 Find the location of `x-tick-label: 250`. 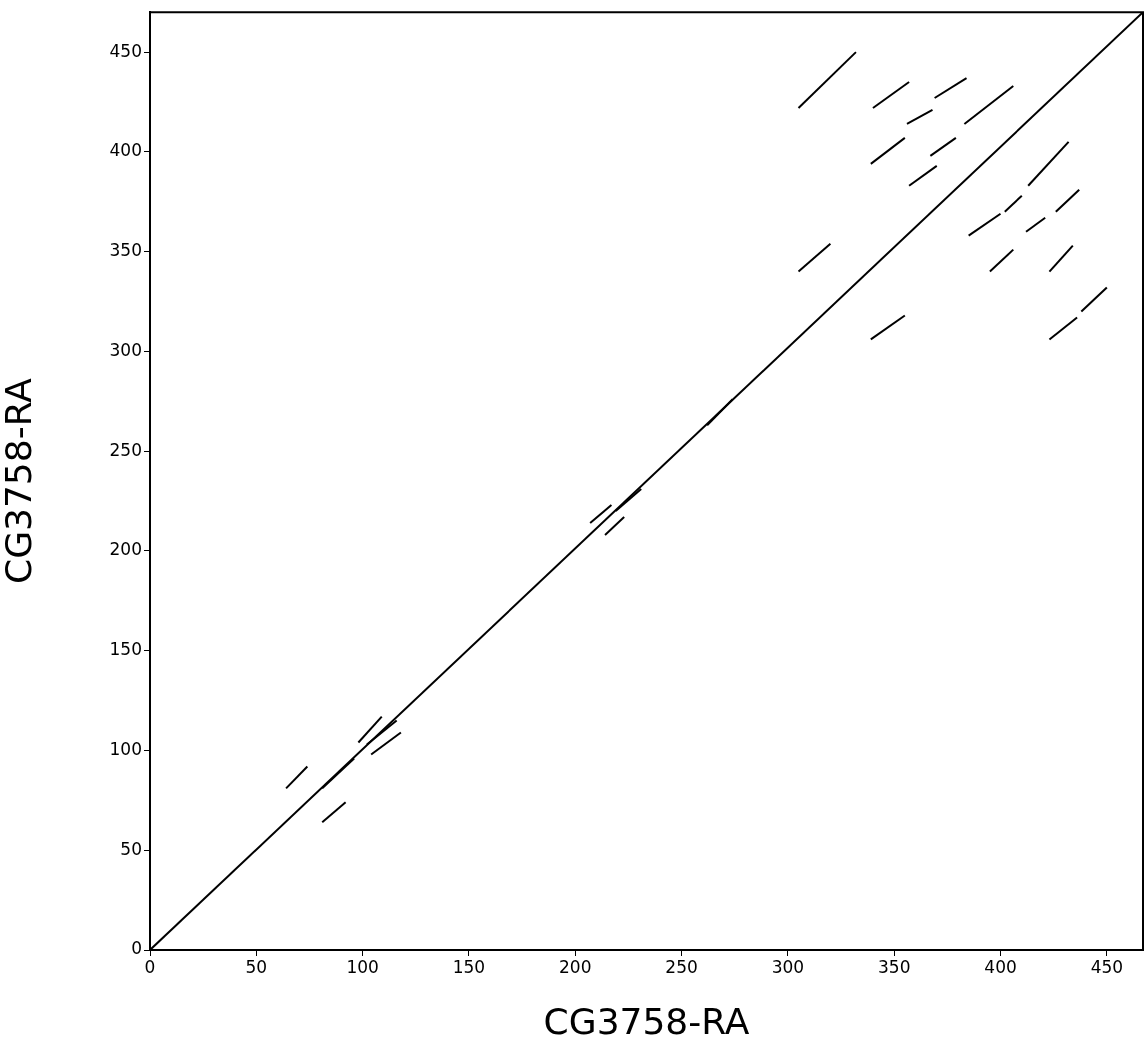

x-tick-label: 250 is located at coordinates (681, 966).